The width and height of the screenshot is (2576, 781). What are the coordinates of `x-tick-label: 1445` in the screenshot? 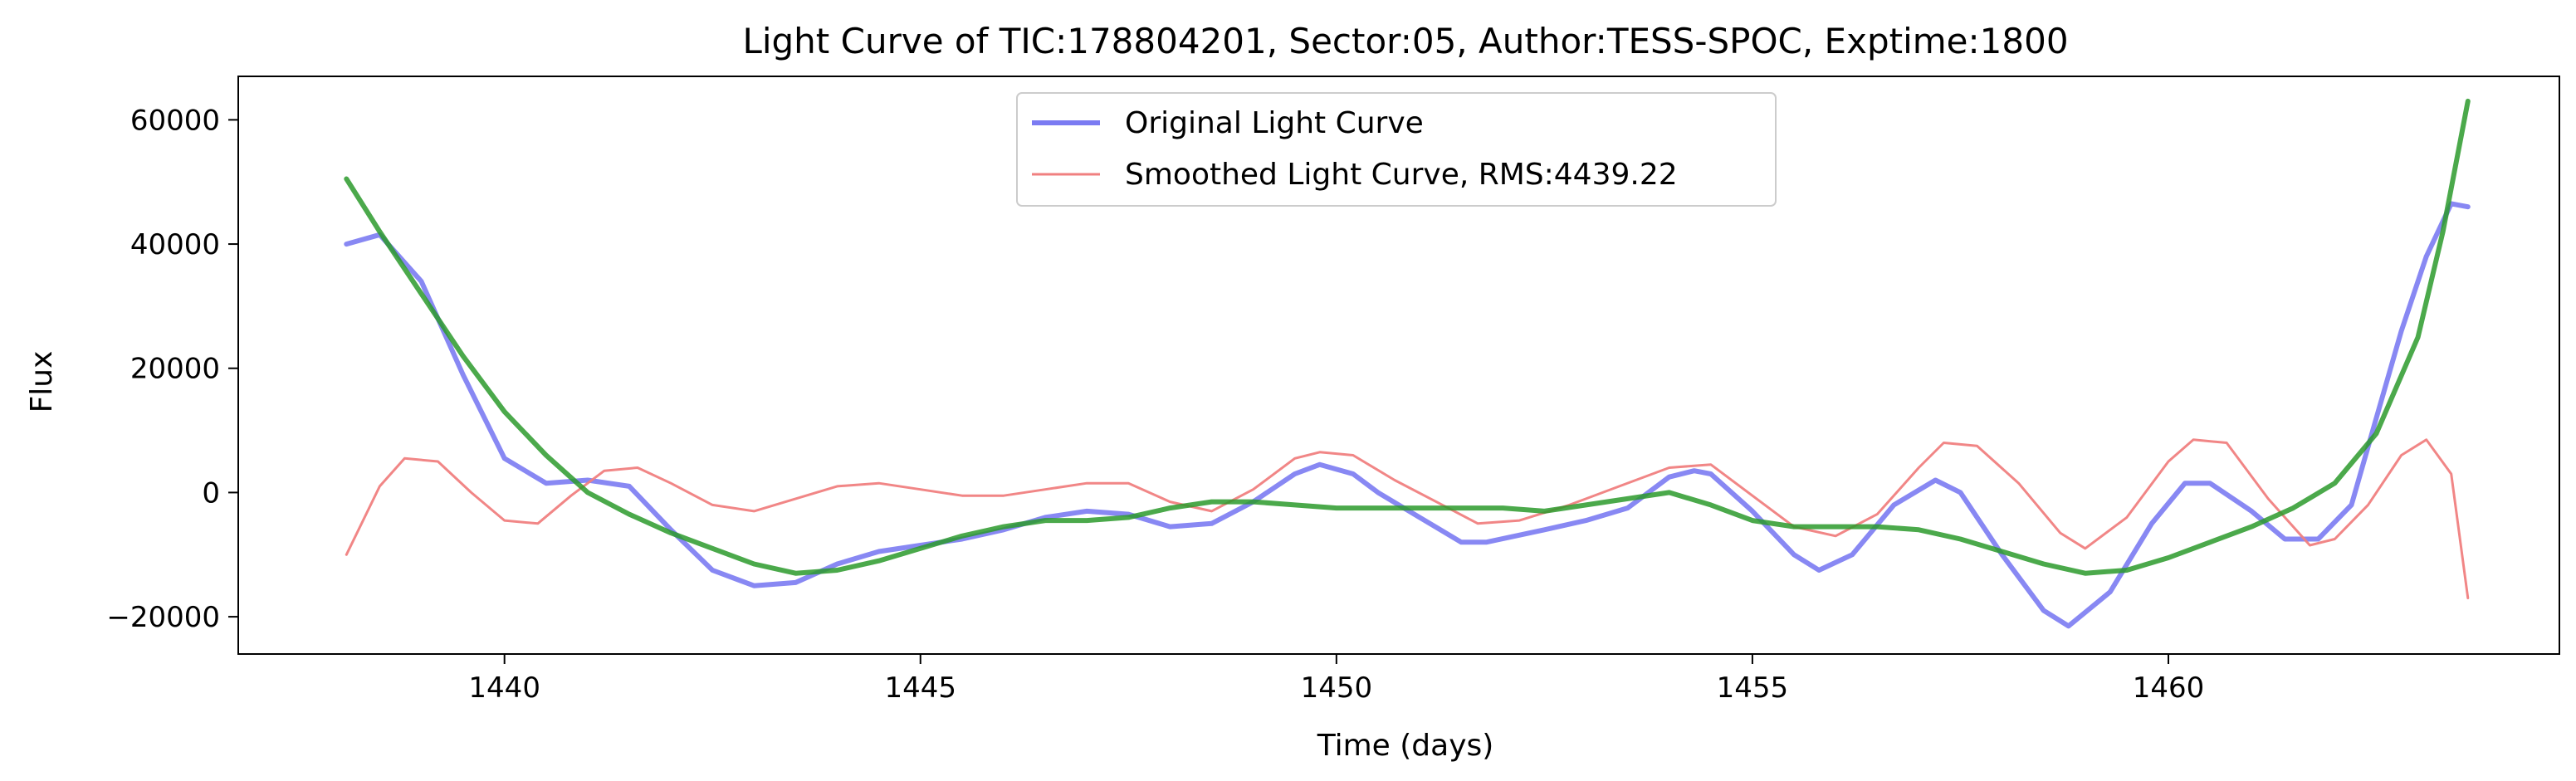 It's located at (920, 688).